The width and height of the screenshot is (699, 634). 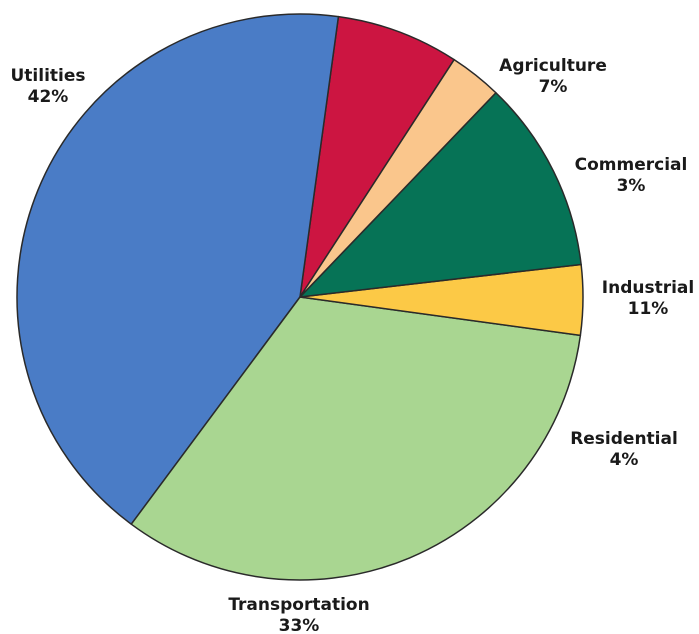 I want to click on slice-label-value: 42%, so click(x=48, y=97).